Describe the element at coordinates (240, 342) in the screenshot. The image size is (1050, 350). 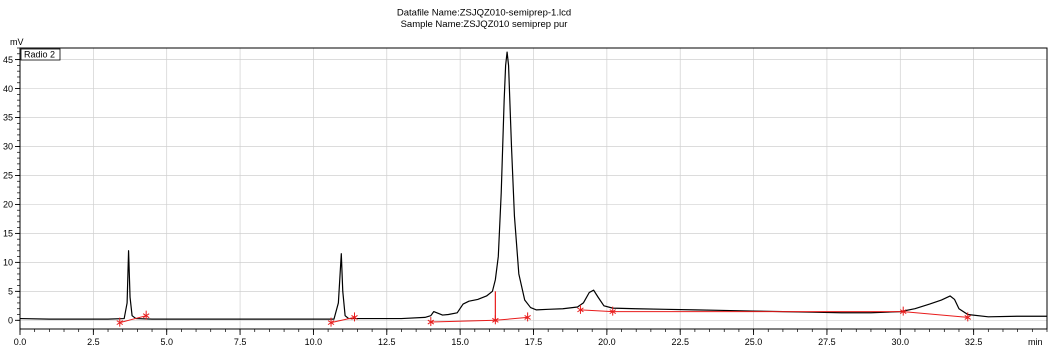
I see `x-tick-label: 7.5` at that location.